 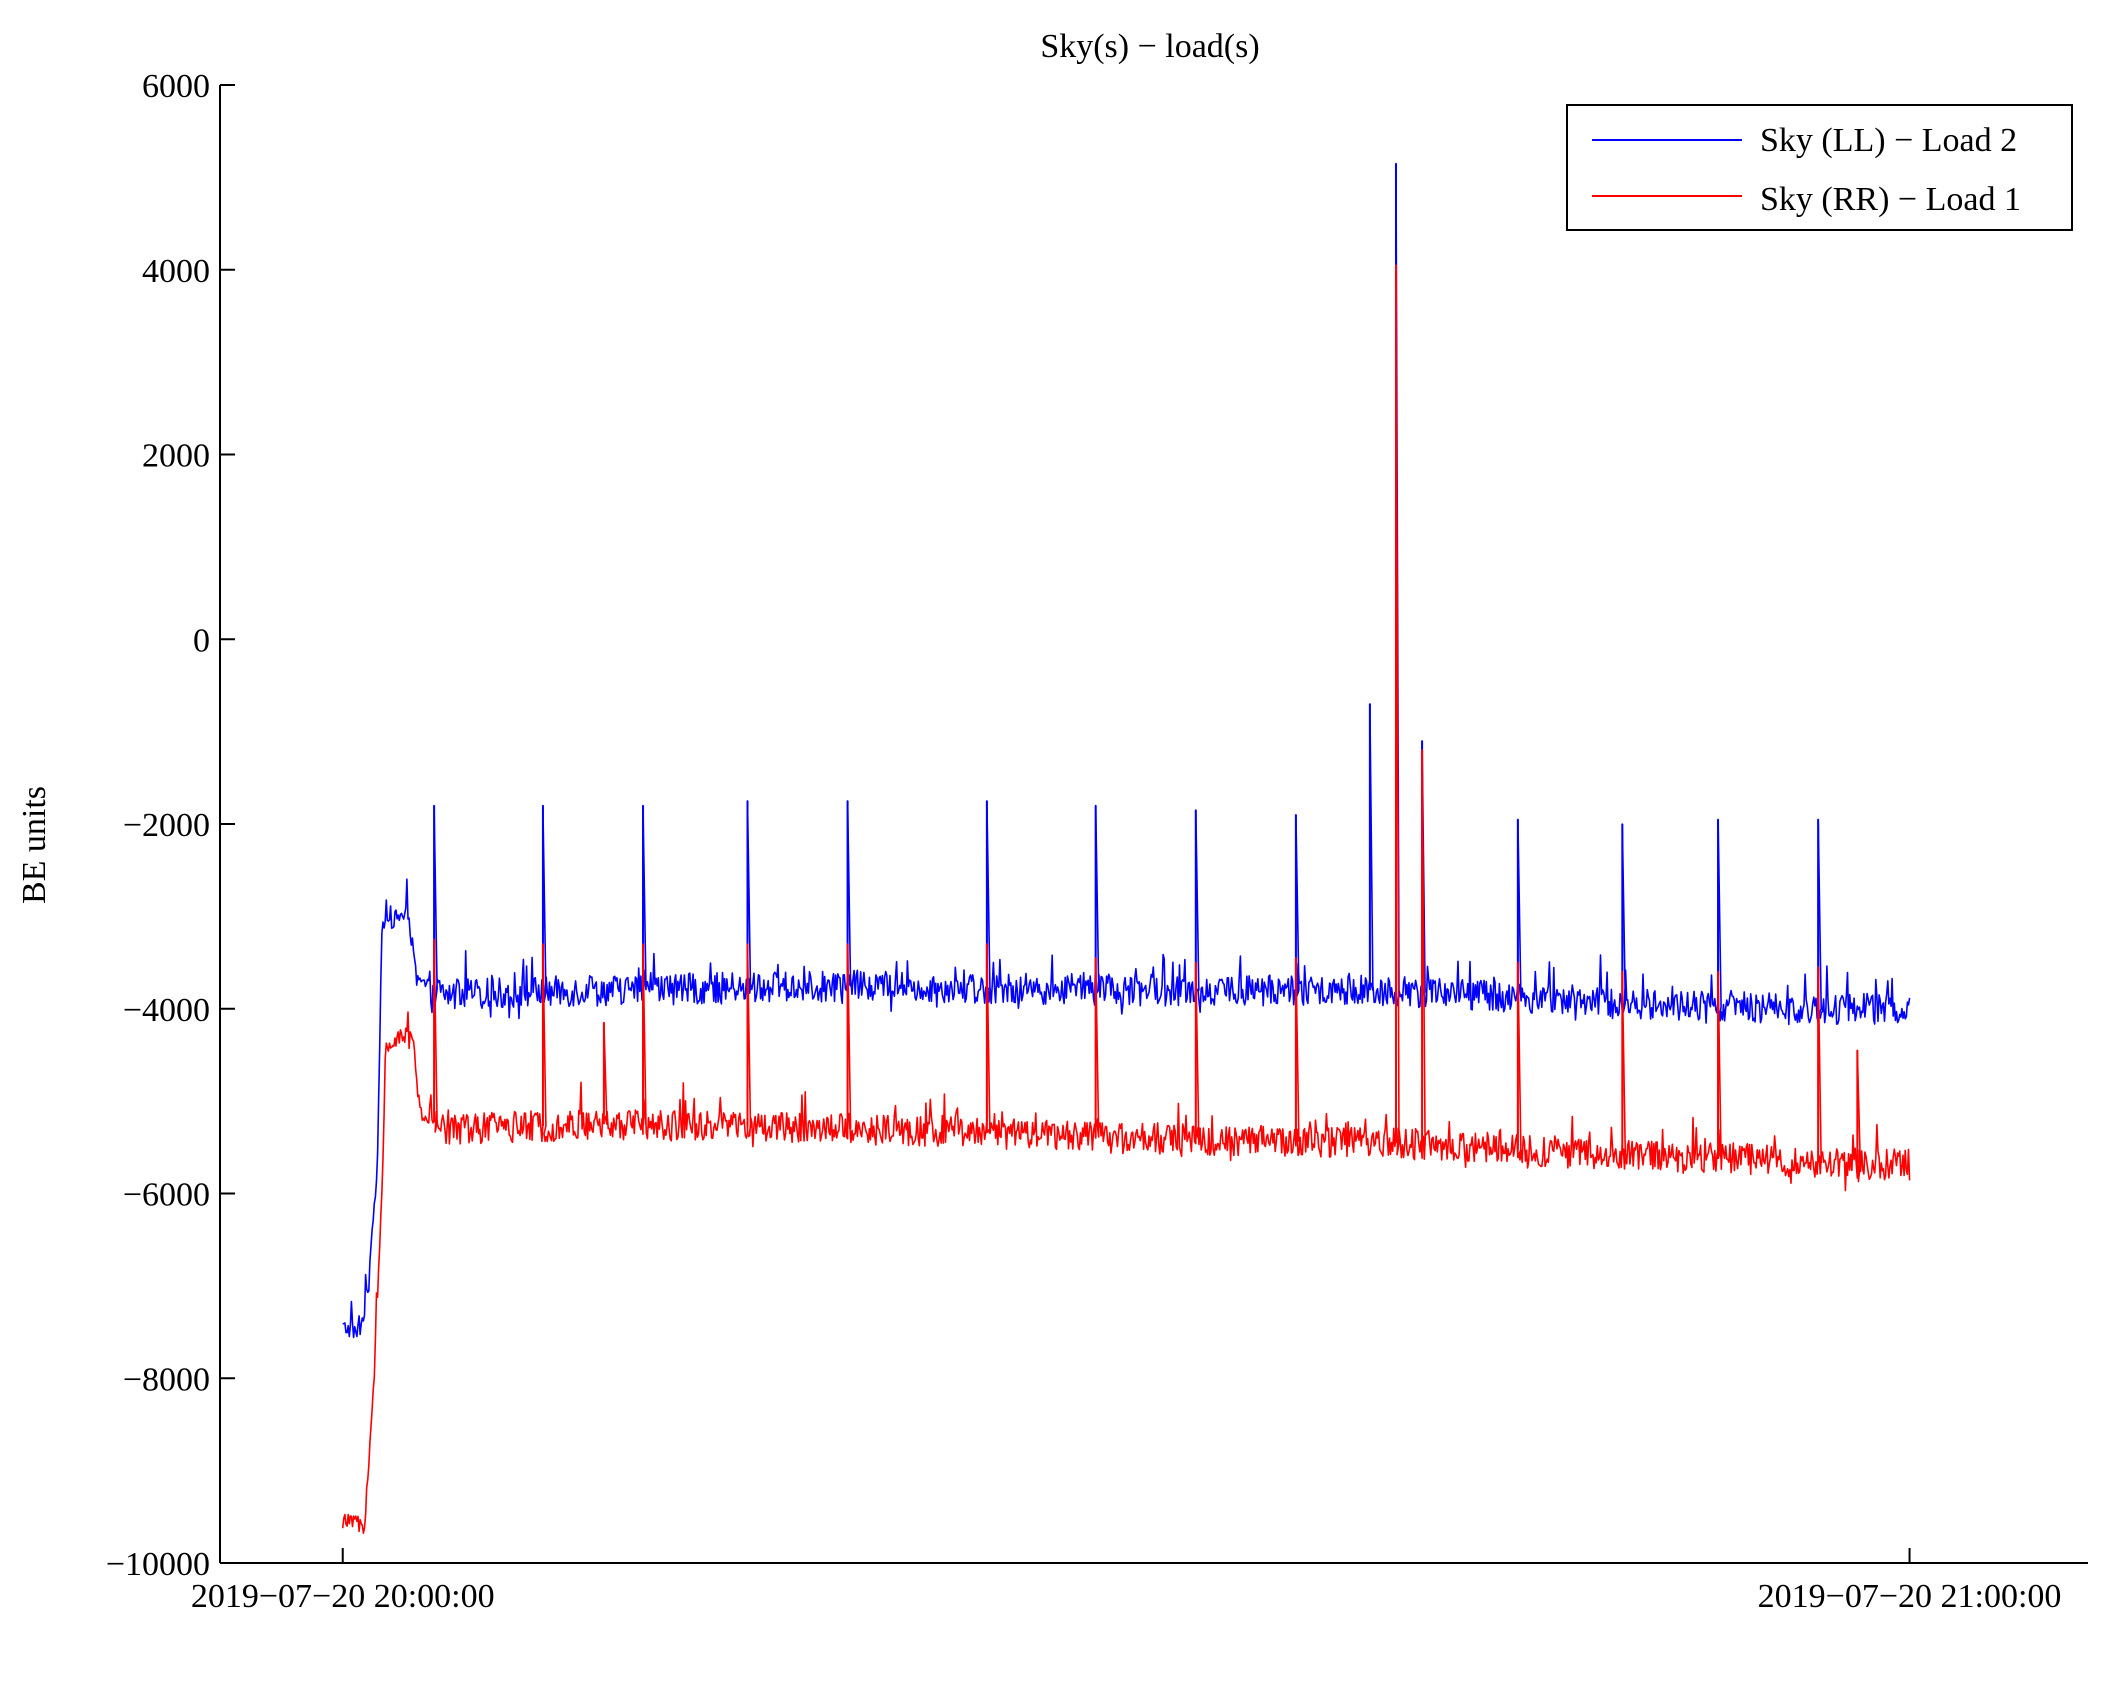 What do you see at coordinates (166, 1010) in the screenshot?
I see `y-tick-label: −4000` at bounding box center [166, 1010].